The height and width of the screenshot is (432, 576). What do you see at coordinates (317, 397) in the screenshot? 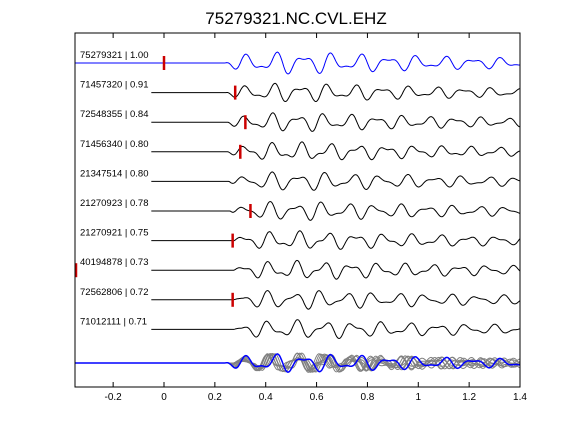
I see `x-tick-label: 0.6` at bounding box center [317, 397].